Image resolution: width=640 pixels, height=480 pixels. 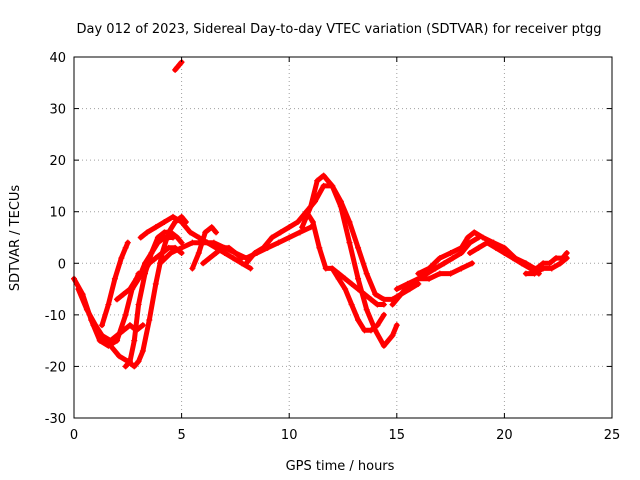 What do you see at coordinates (57, 58) in the screenshot?
I see `y-tick-label: 40` at bounding box center [57, 58].